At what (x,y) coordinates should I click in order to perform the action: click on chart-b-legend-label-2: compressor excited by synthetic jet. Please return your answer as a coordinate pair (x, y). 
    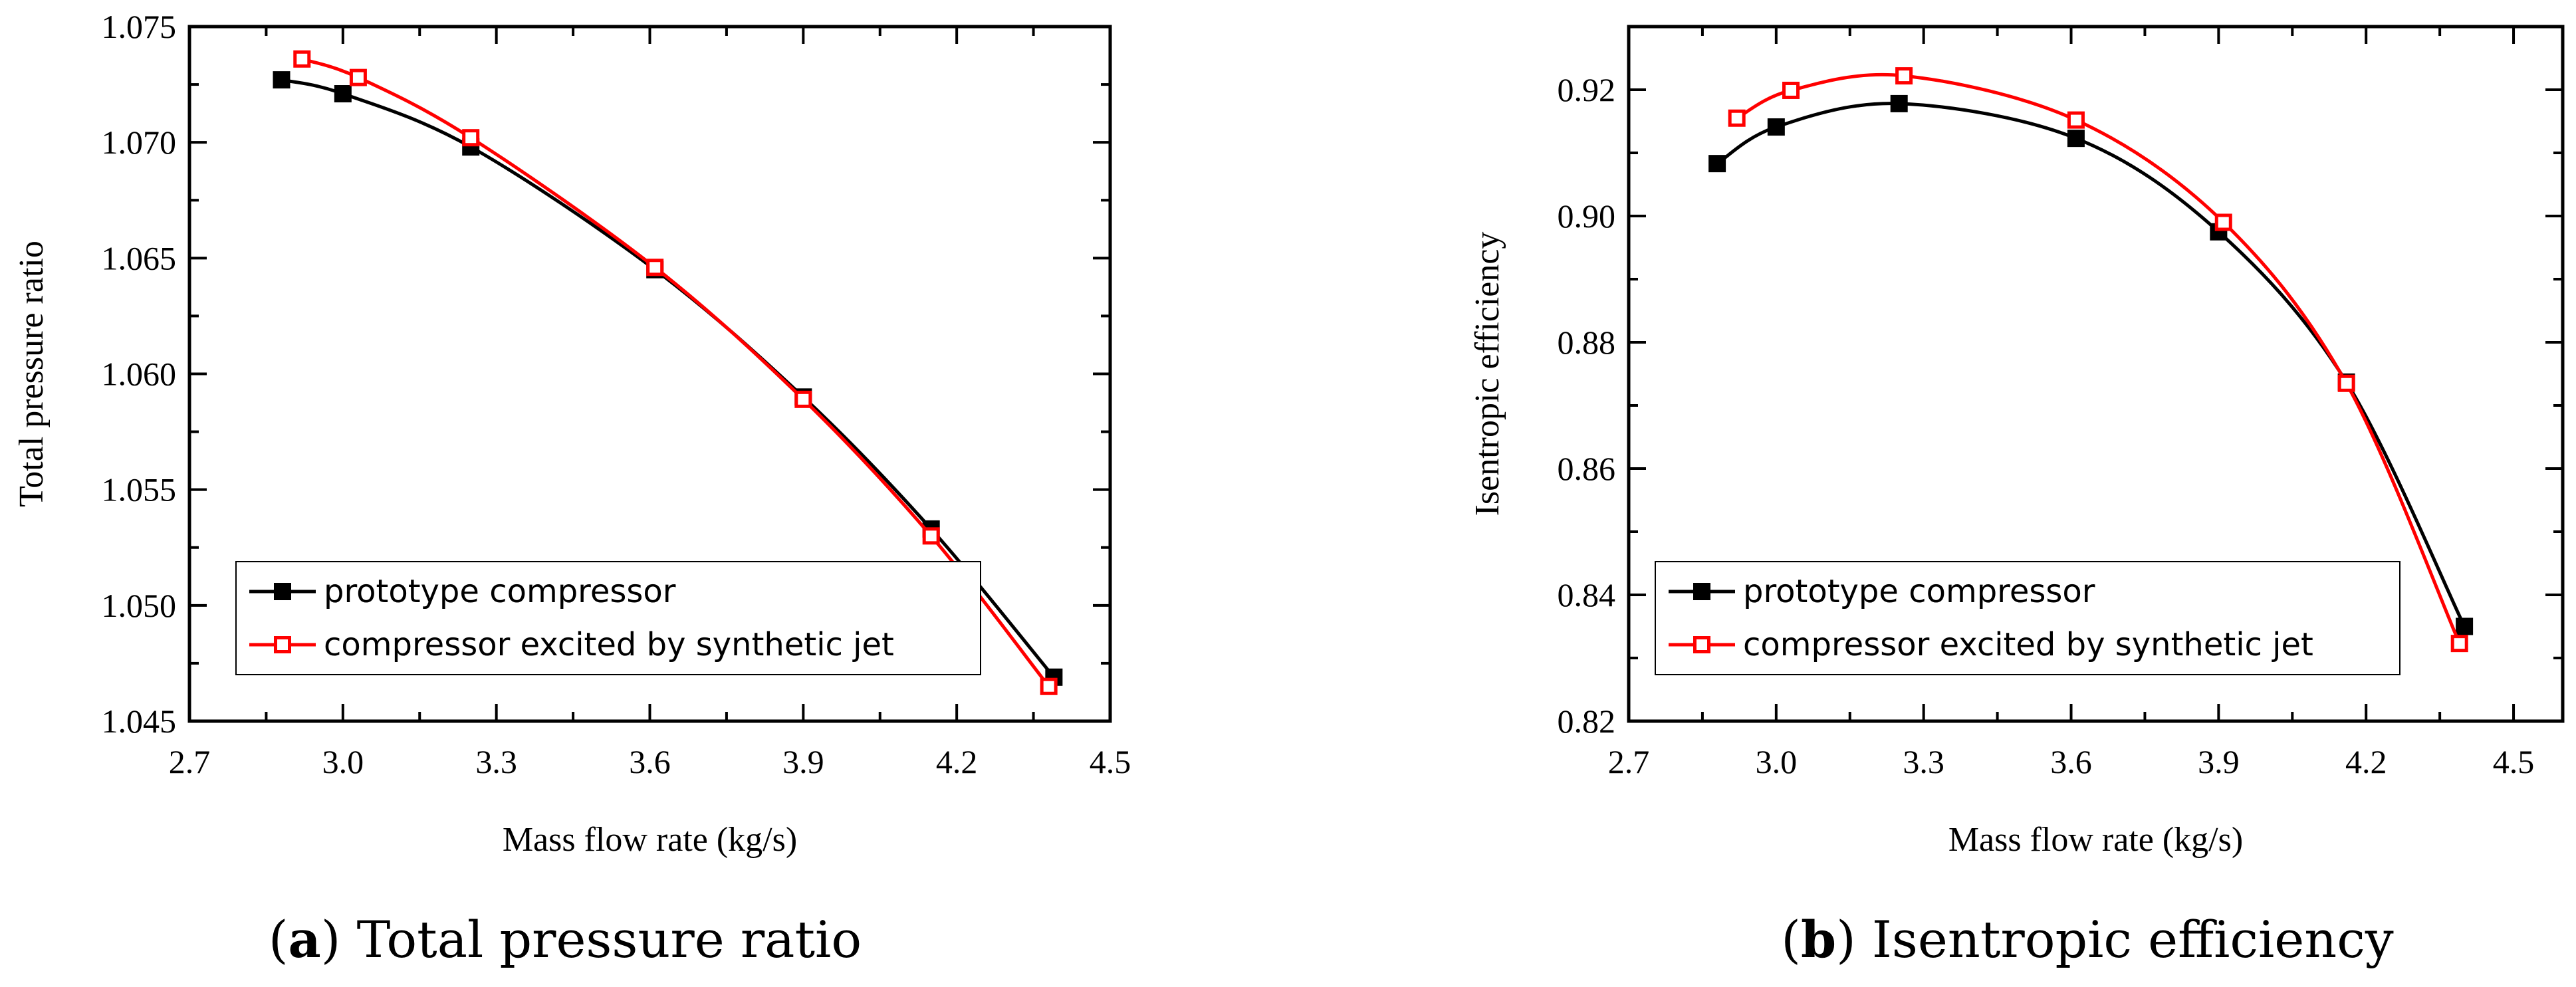
    Looking at the image, I should click on (2028, 644).